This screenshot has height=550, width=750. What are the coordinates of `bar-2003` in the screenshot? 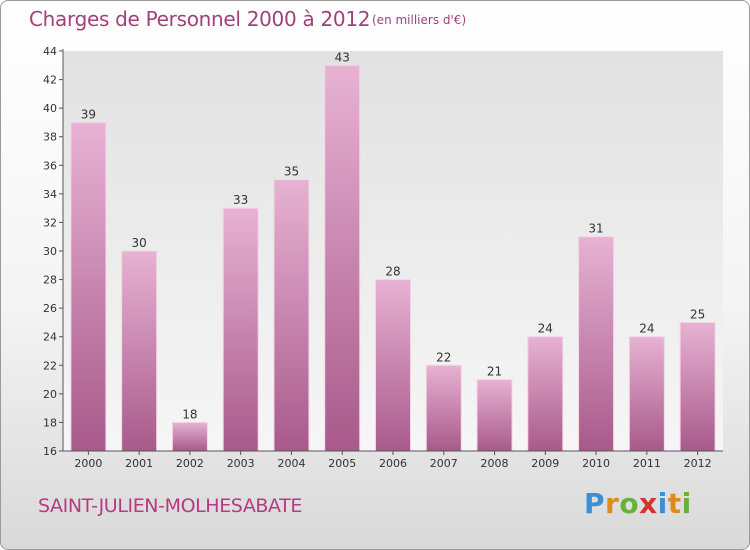 It's located at (240, 329).